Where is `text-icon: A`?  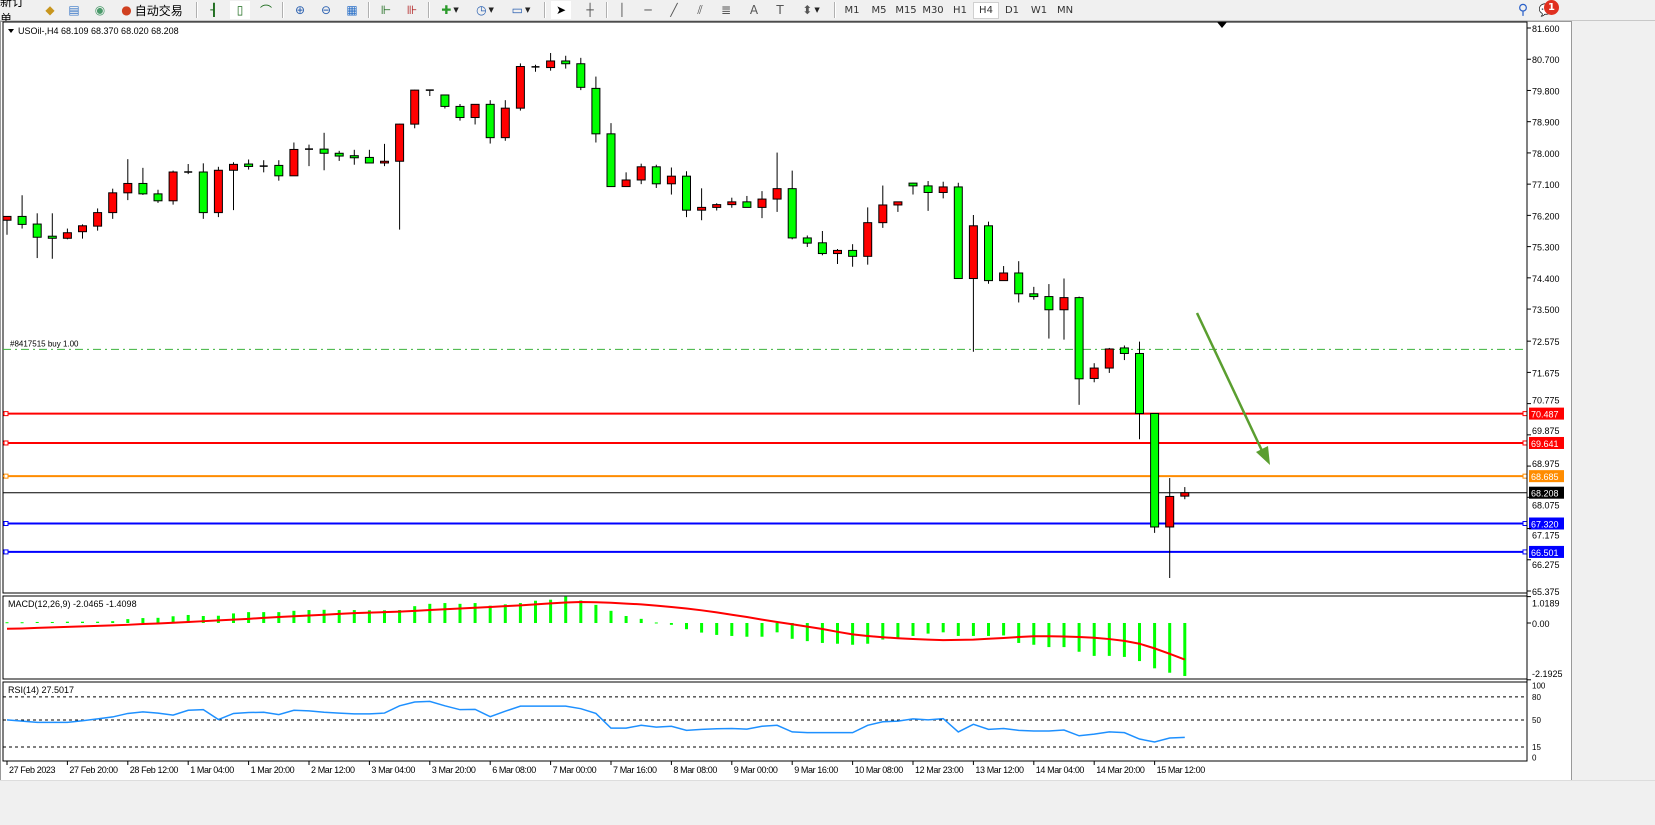 text-icon: A is located at coordinates (754, 10).